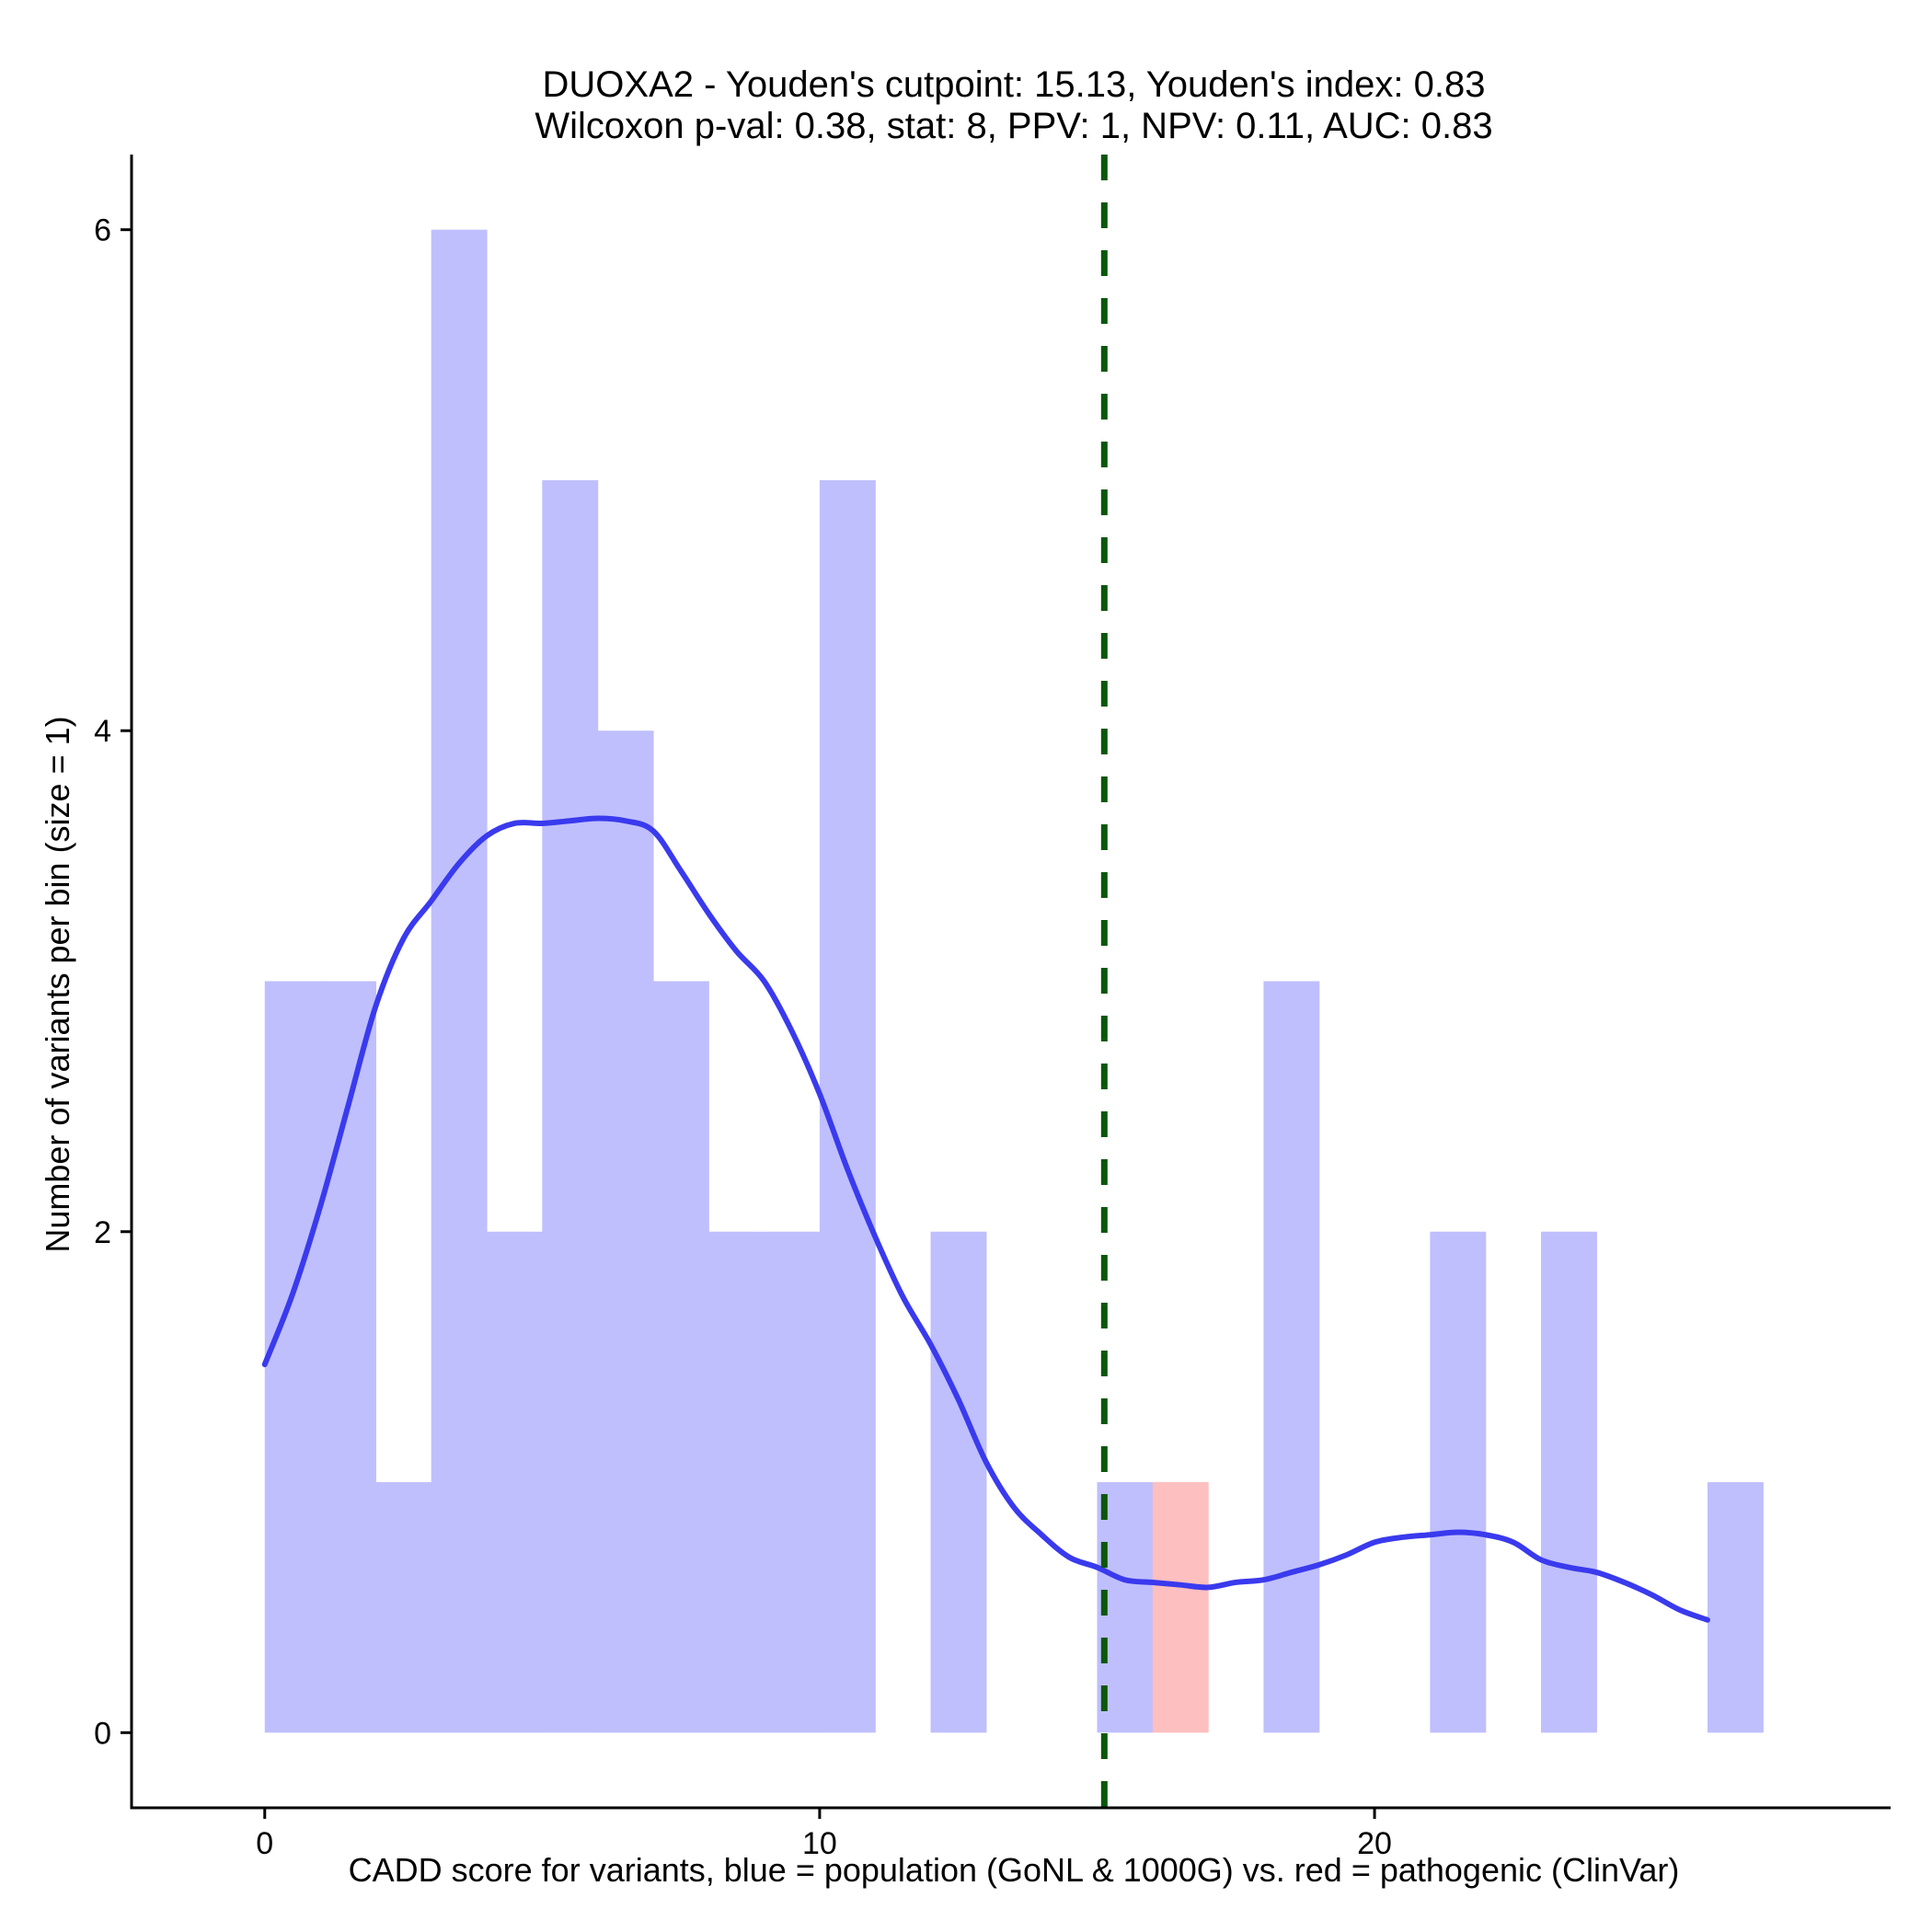 The height and width of the screenshot is (1932, 1932). Describe the element at coordinates (57, 984) in the screenshot. I see `y-axis-title: Number of variants per bin (size = 1)` at that location.